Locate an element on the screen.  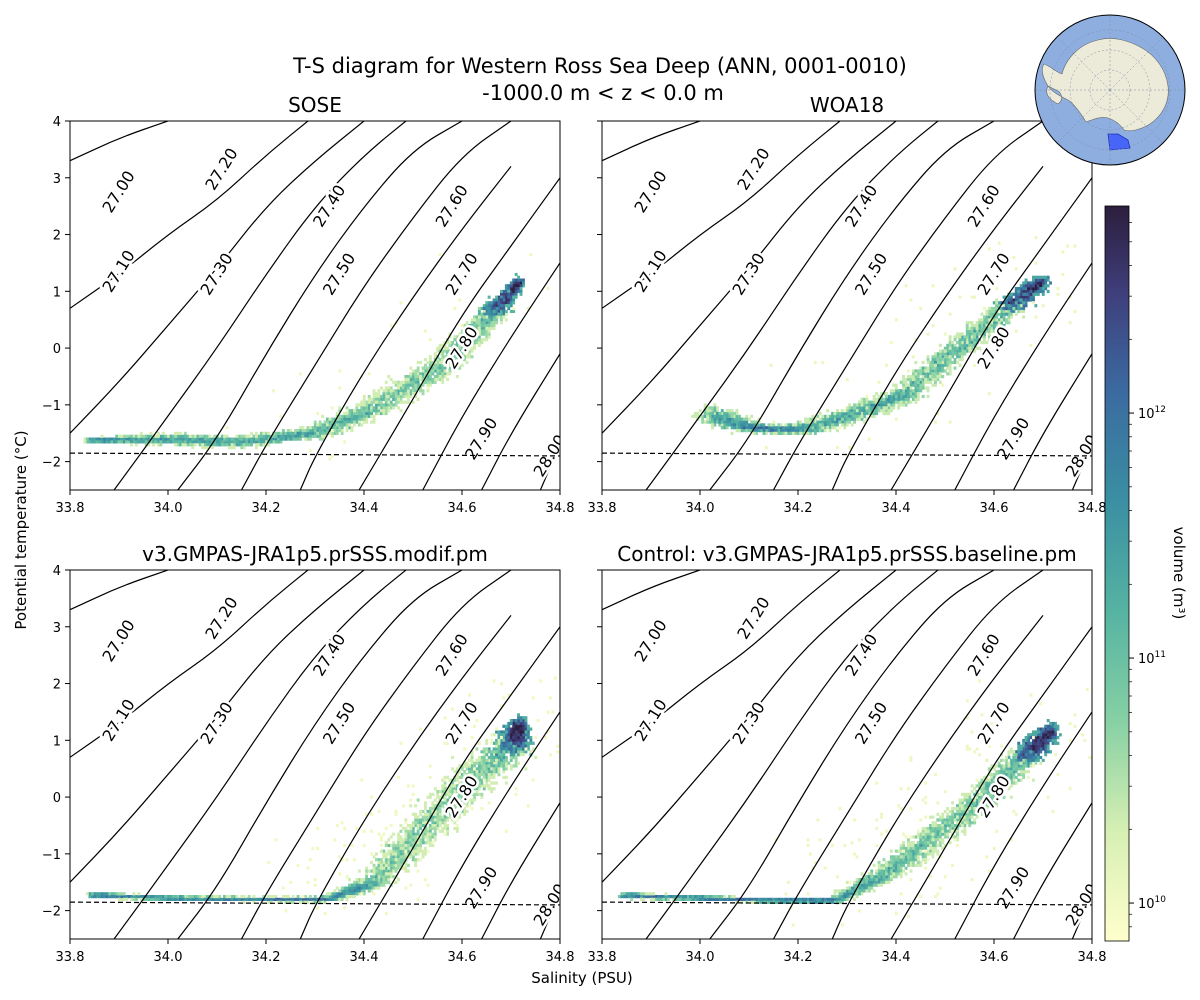
density-contour-label: 27.00 is located at coordinates (650, 191).